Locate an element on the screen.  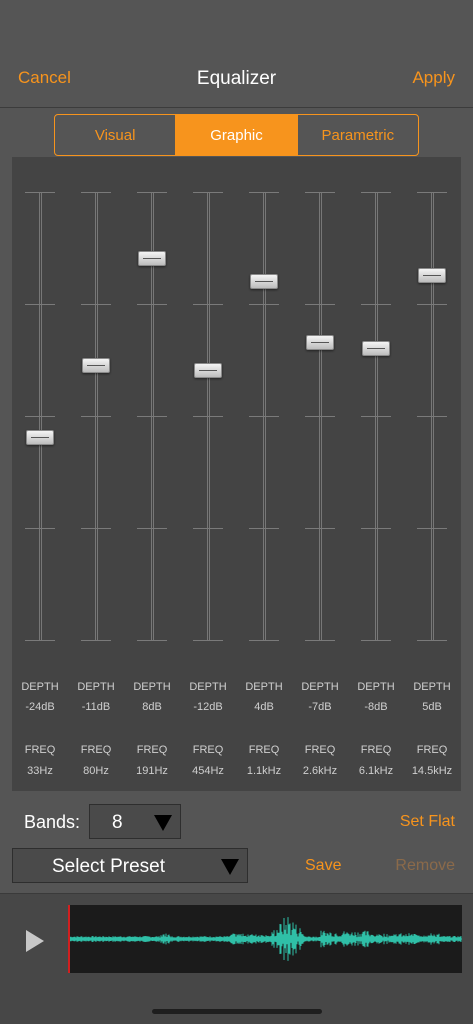
freq-value: 80Hz is located at coordinates (96, 771).